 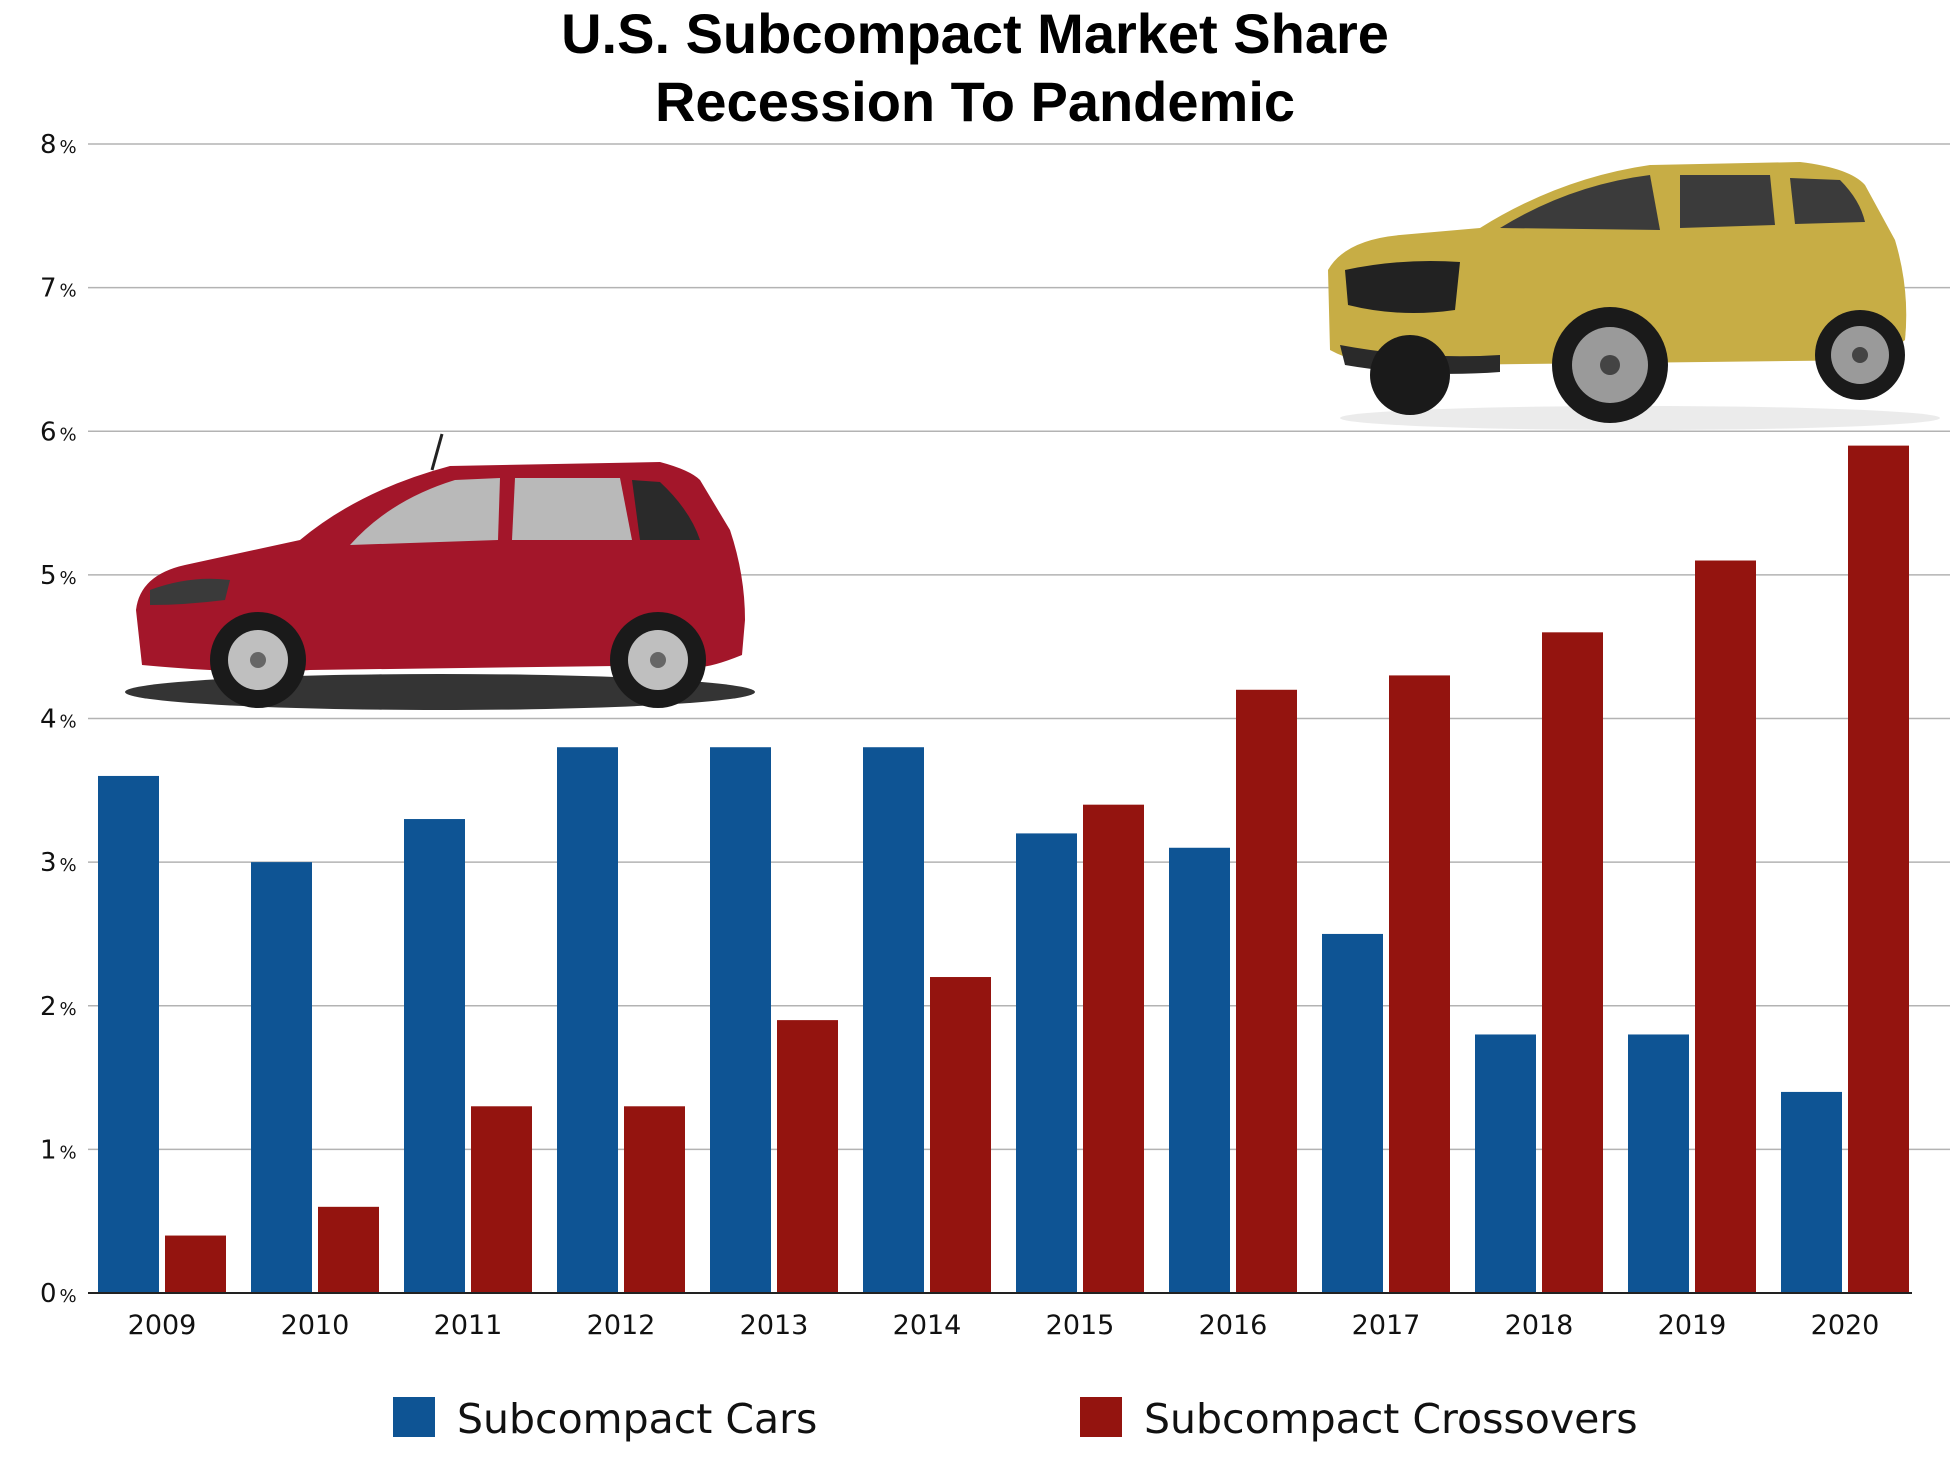 What do you see at coordinates (975, 33) in the screenshot?
I see `chart-title: U.S. Subcompact Market Share` at bounding box center [975, 33].